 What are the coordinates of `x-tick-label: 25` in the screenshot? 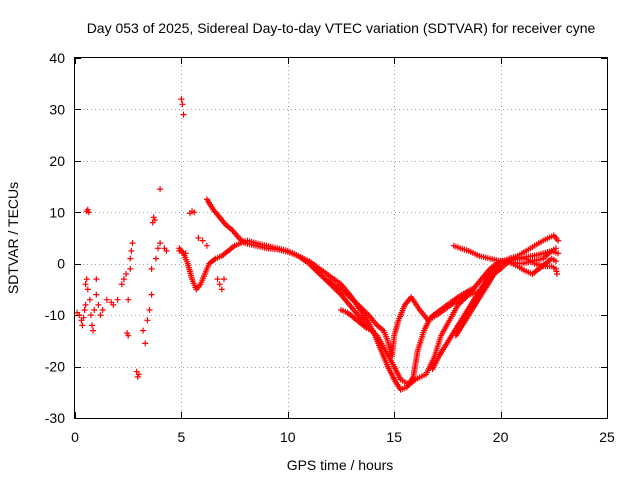 It's located at (607, 437).